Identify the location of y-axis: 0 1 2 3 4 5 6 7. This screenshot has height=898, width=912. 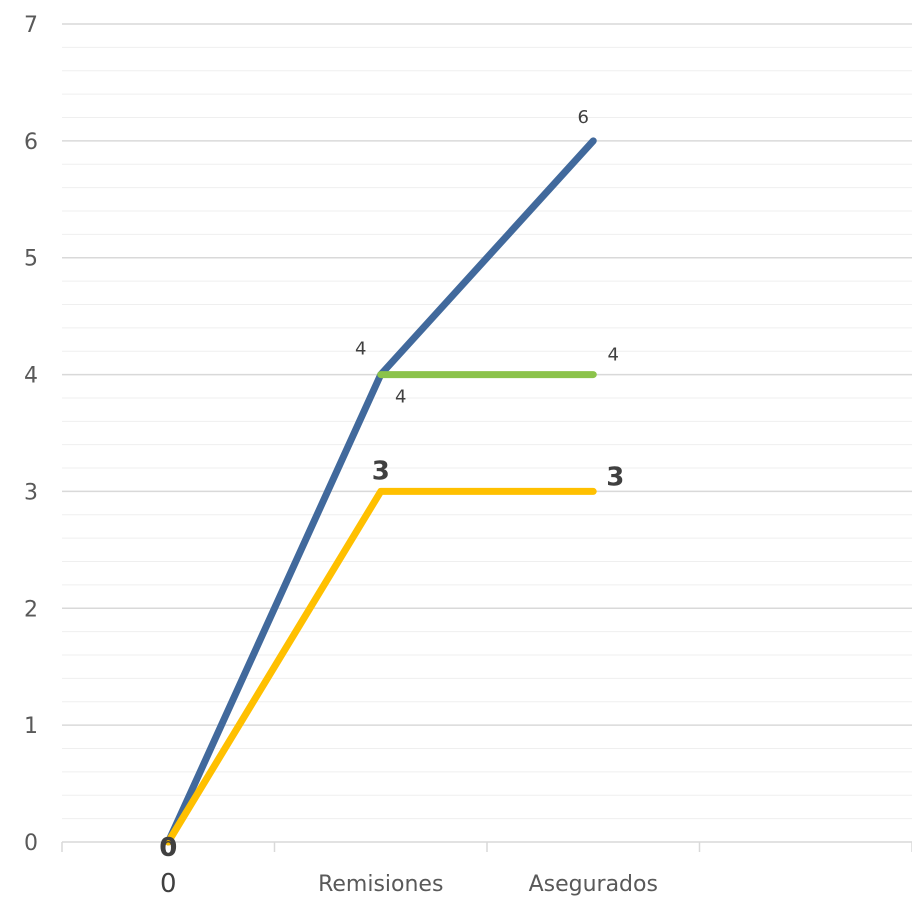
(31, 434).